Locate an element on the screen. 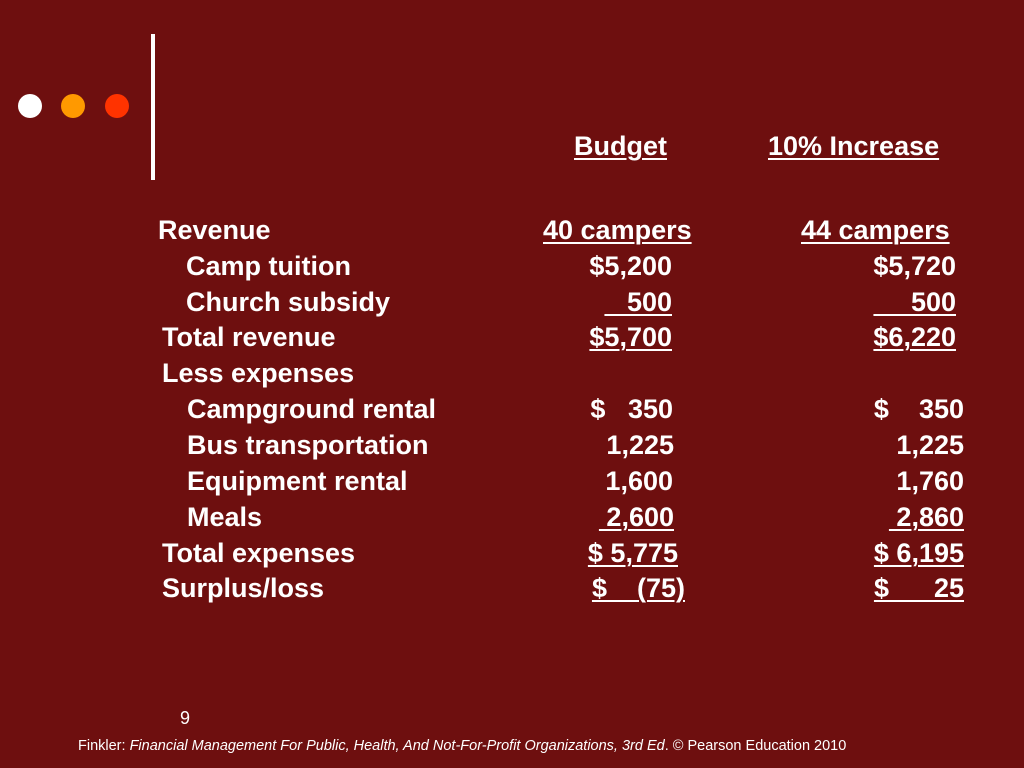  row-label-surplus-loss: Surplus/loss is located at coordinates (243, 588).